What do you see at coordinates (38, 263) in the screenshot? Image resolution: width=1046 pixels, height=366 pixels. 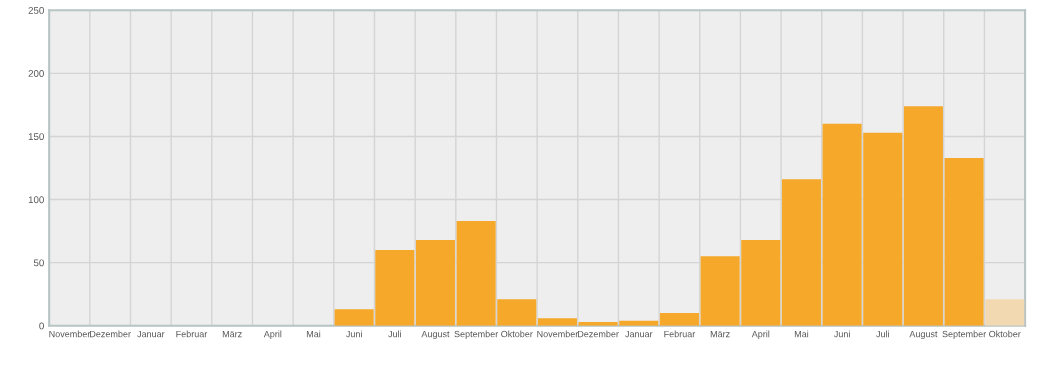 I see `y-tick-label: 50` at bounding box center [38, 263].